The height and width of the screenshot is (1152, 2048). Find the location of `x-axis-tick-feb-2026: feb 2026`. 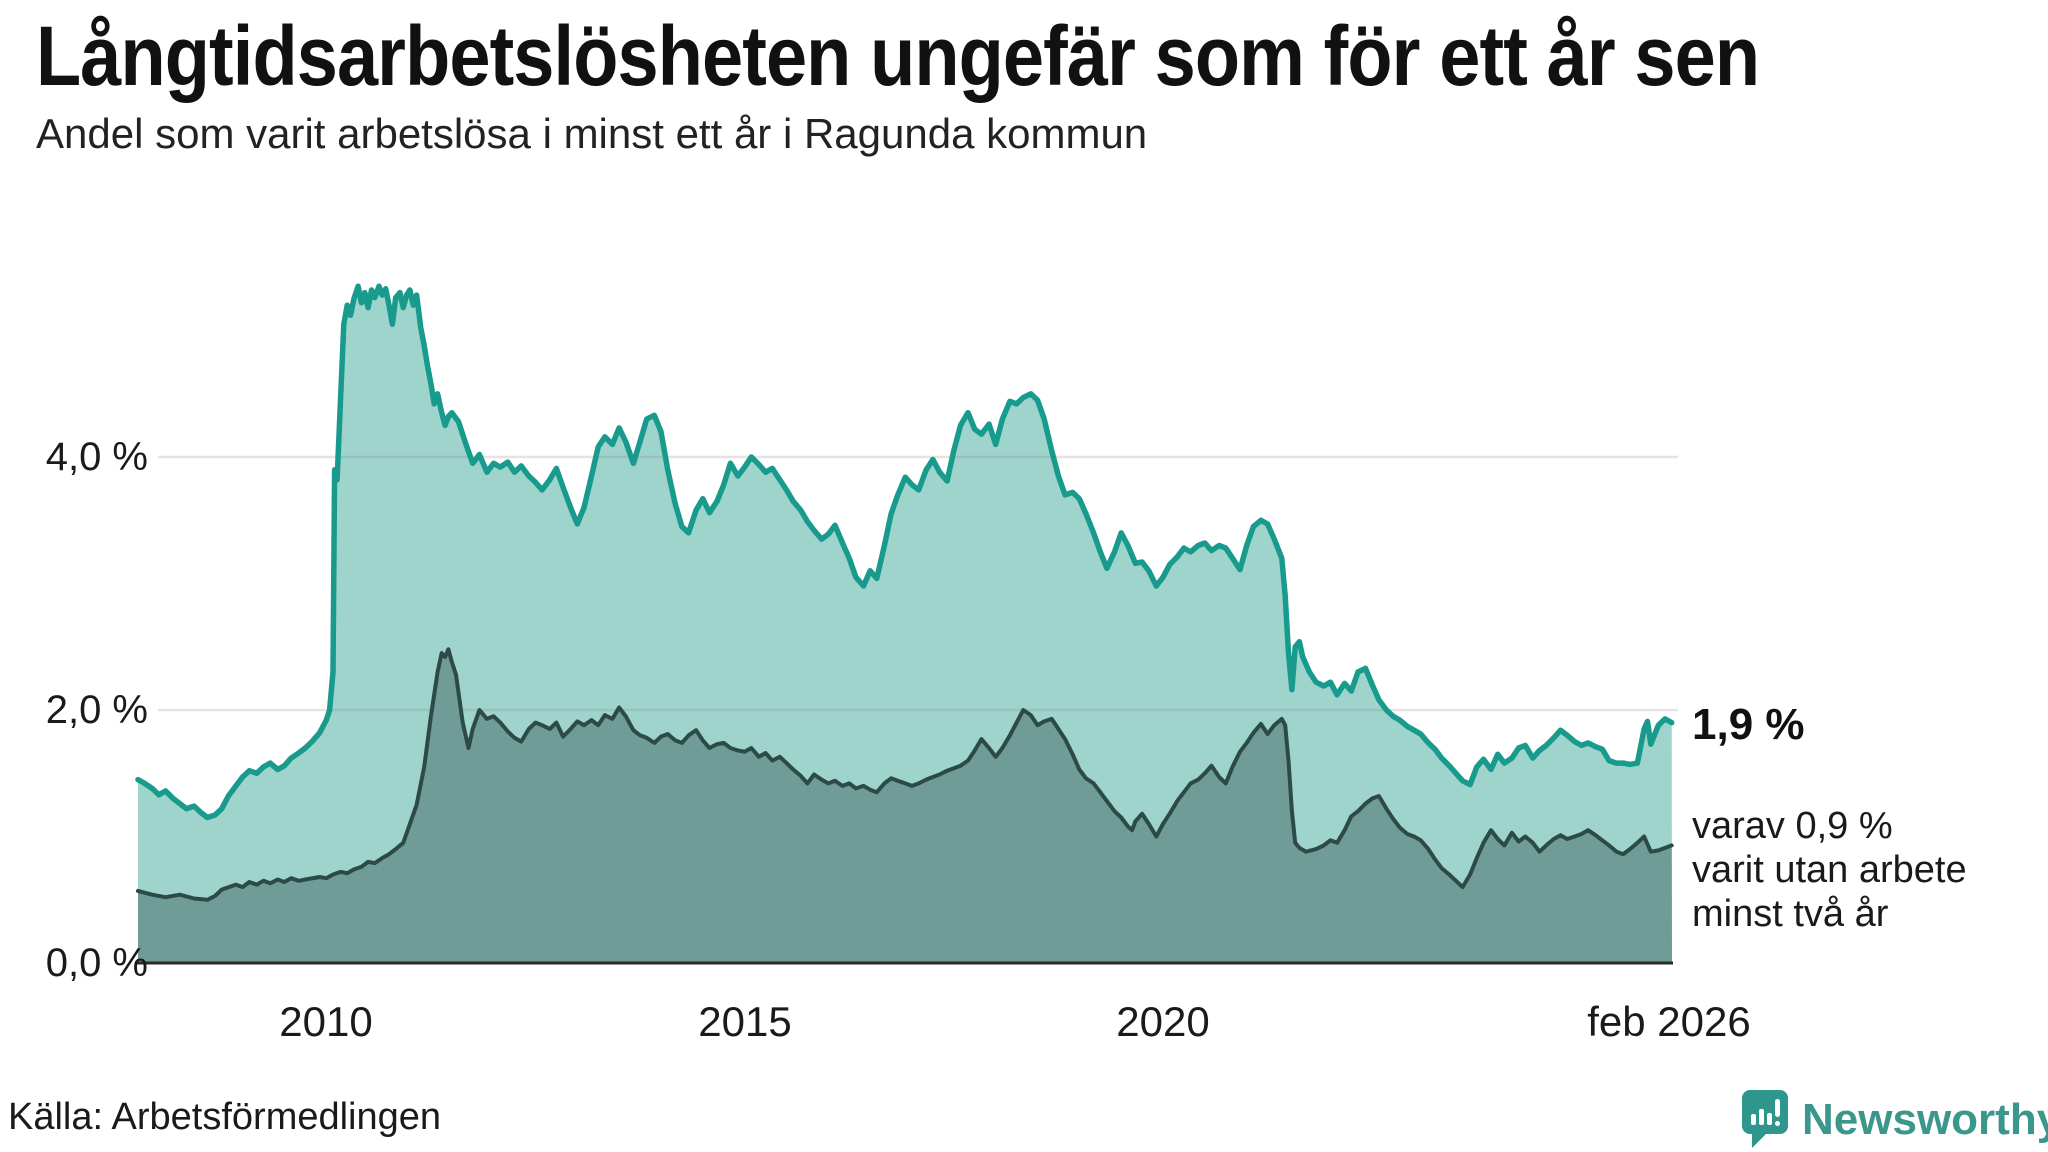

x-axis-tick-feb-2026: feb 2026 is located at coordinates (1669, 1021).